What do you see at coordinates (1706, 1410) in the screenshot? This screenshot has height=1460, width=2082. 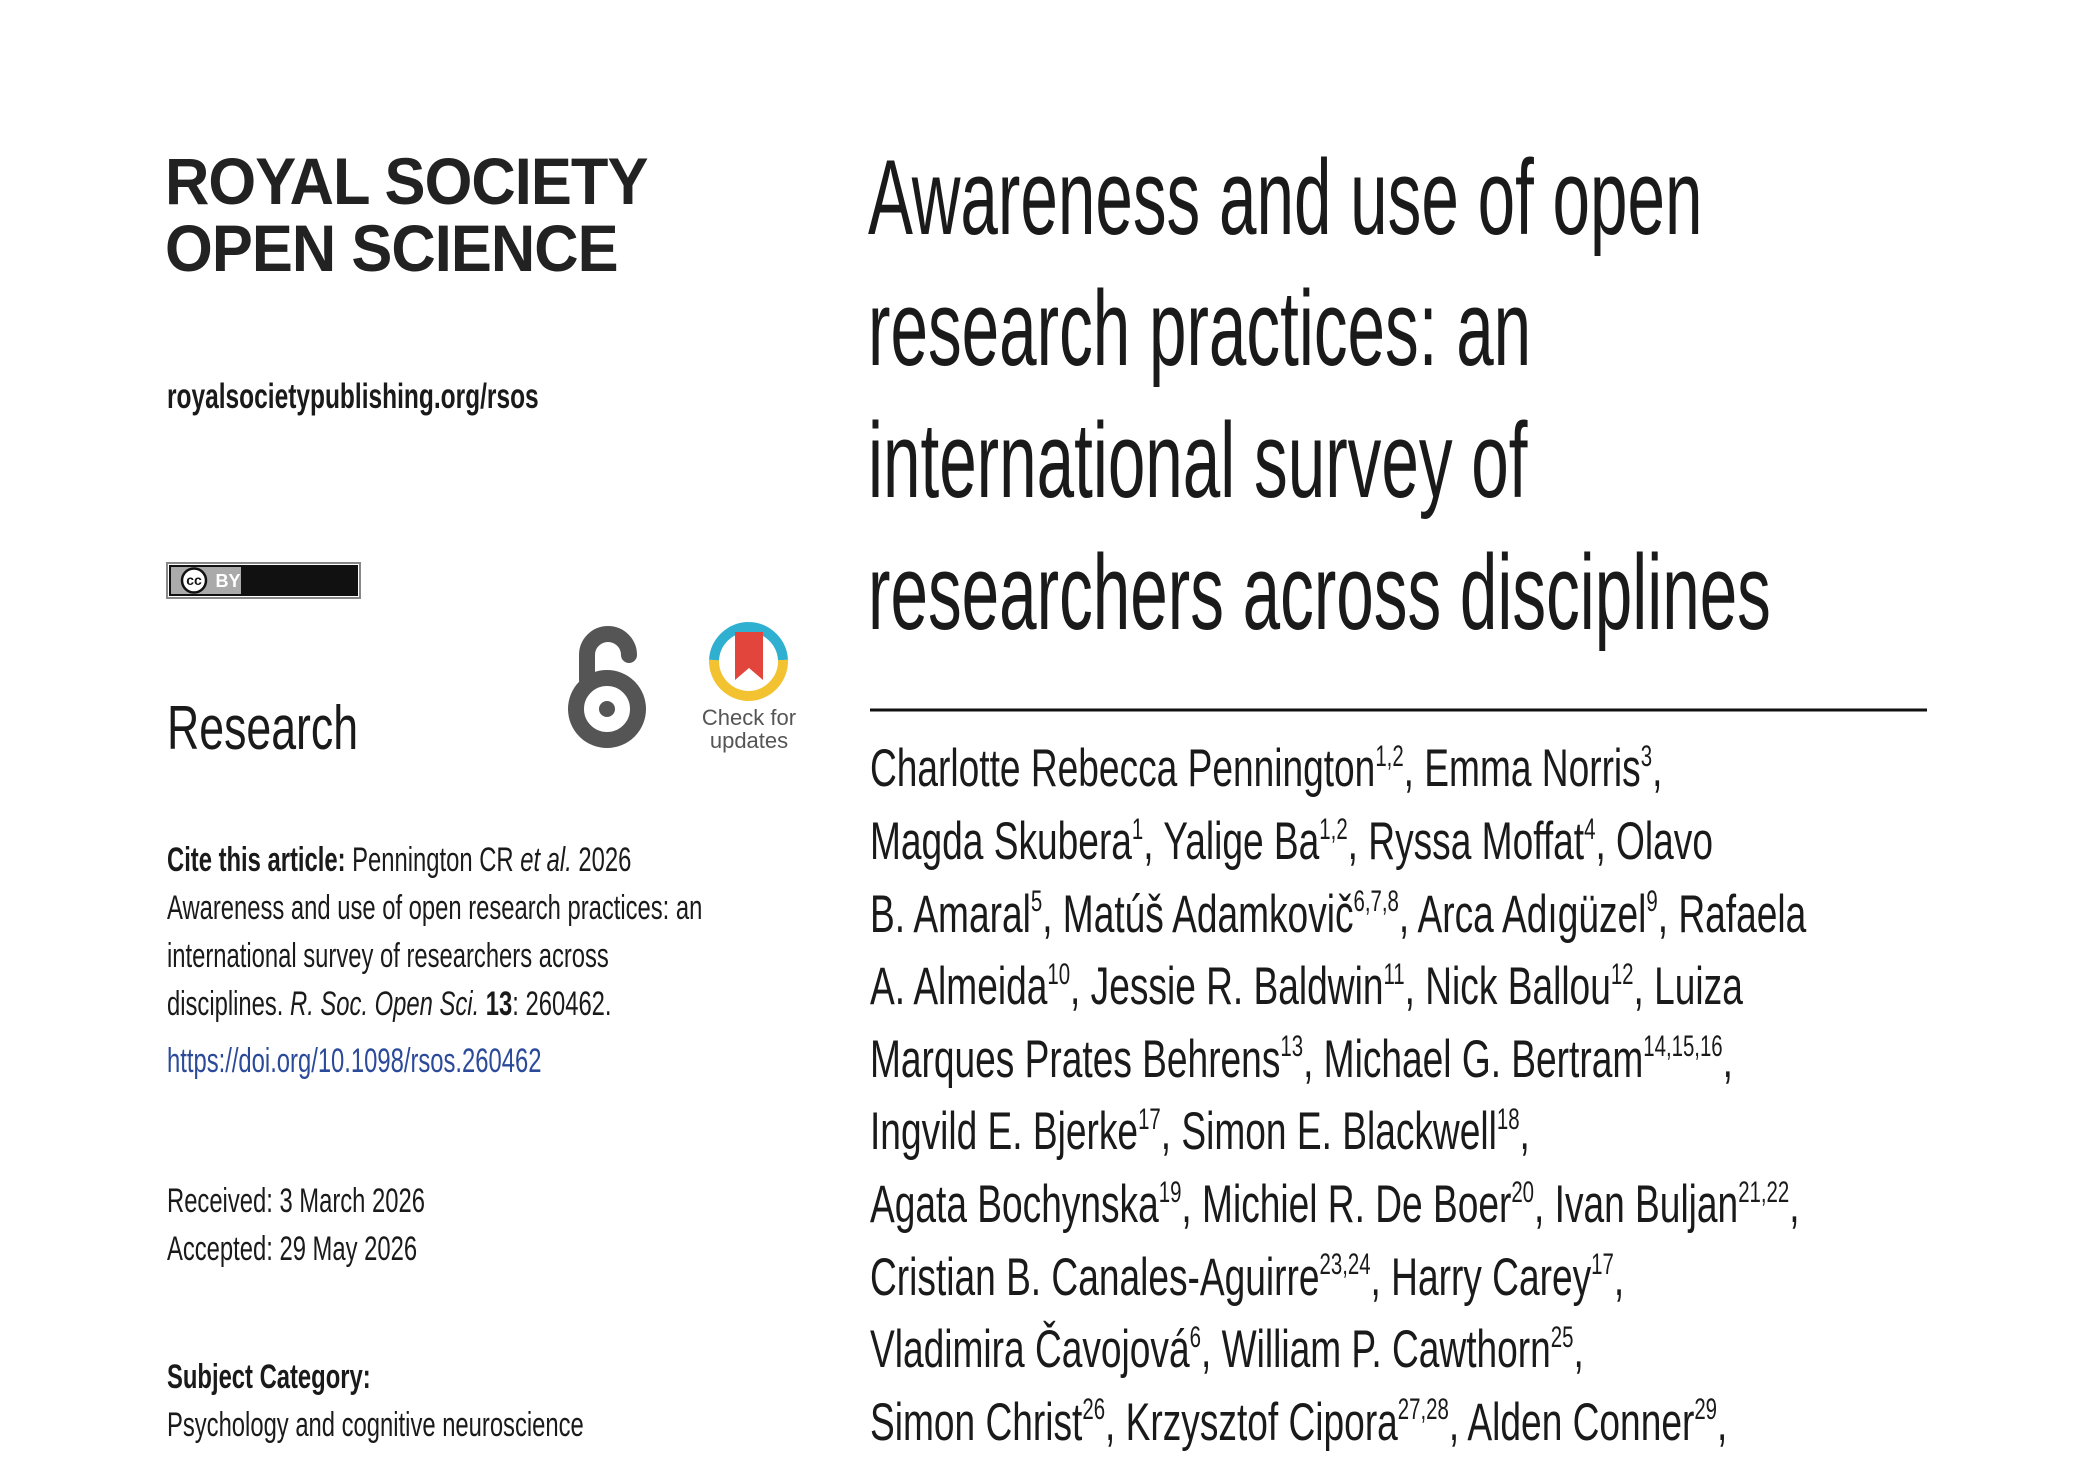 I see `affiliation-number: 29` at bounding box center [1706, 1410].